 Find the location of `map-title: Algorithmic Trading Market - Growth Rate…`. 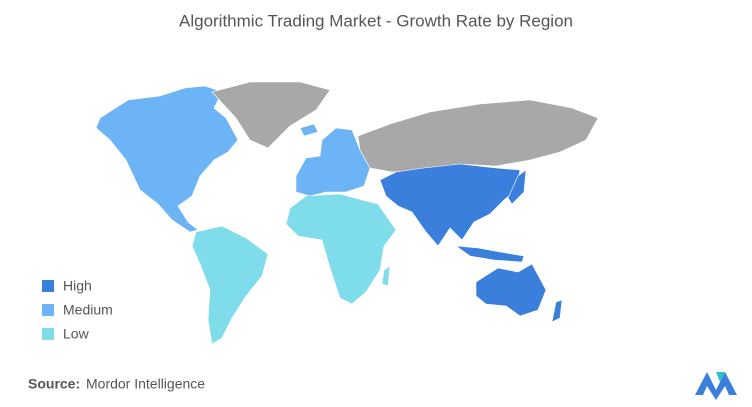

map-title: Algorithmic Trading Market - Growth Rate… is located at coordinates (376, 20).